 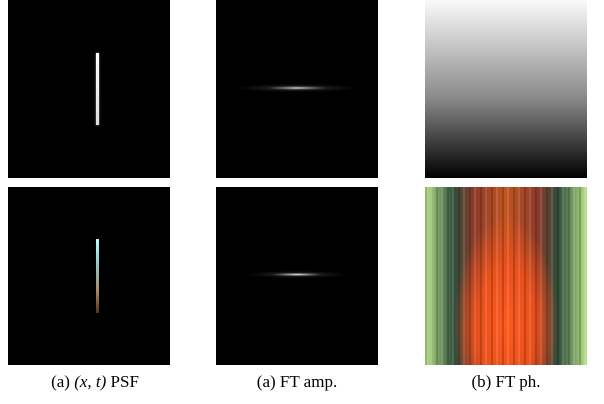 I want to click on caption: (a) FT amp., so click(x=297, y=381).